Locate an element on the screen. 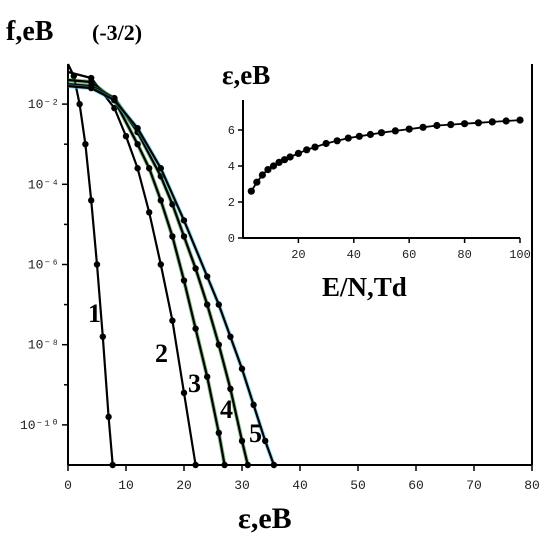 The height and width of the screenshot is (540, 544). inset-y-tick-label: 6 is located at coordinates (231, 131).